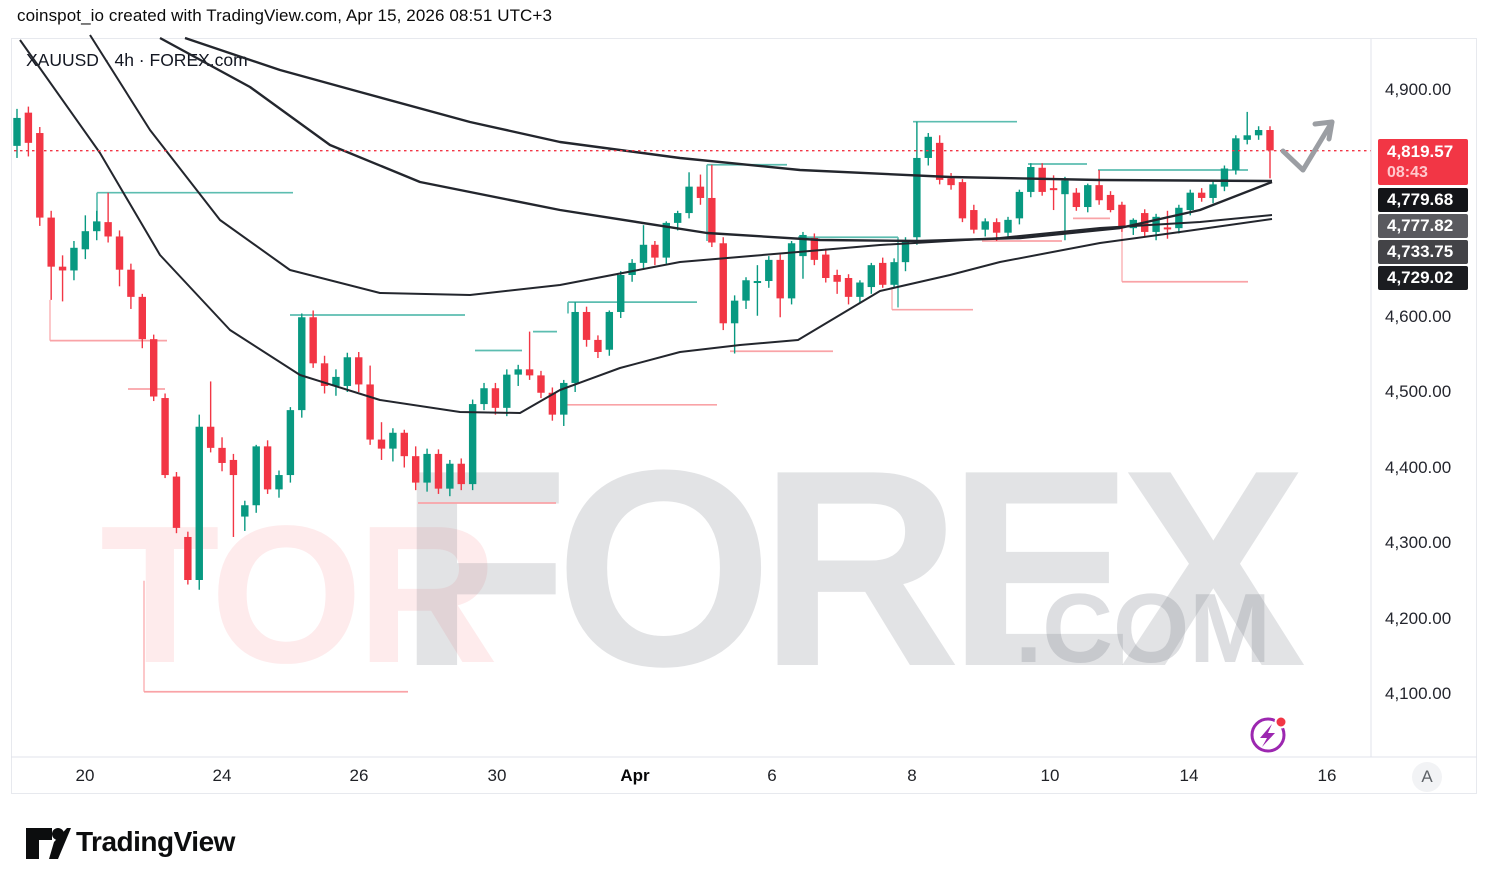 This screenshot has height=887, width=1491. Describe the element at coordinates (497, 775) in the screenshot. I see `time-axis-label: 30` at that location.